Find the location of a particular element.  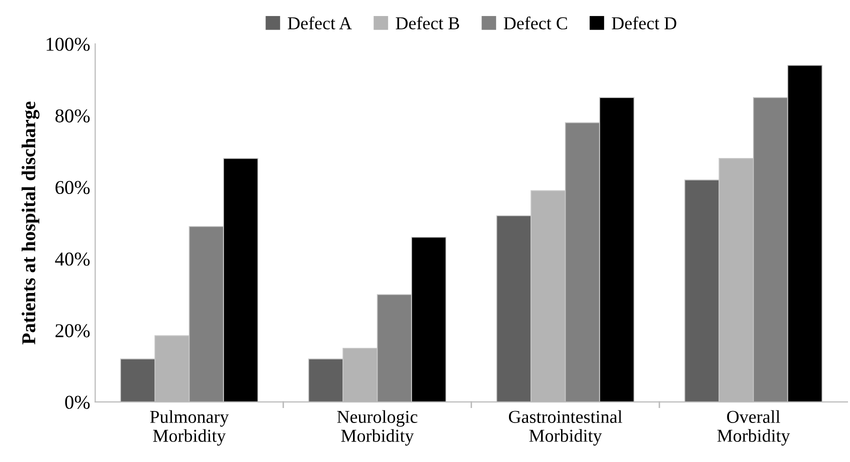

x-tick-label: Overall Morbidity is located at coordinates (753, 428).